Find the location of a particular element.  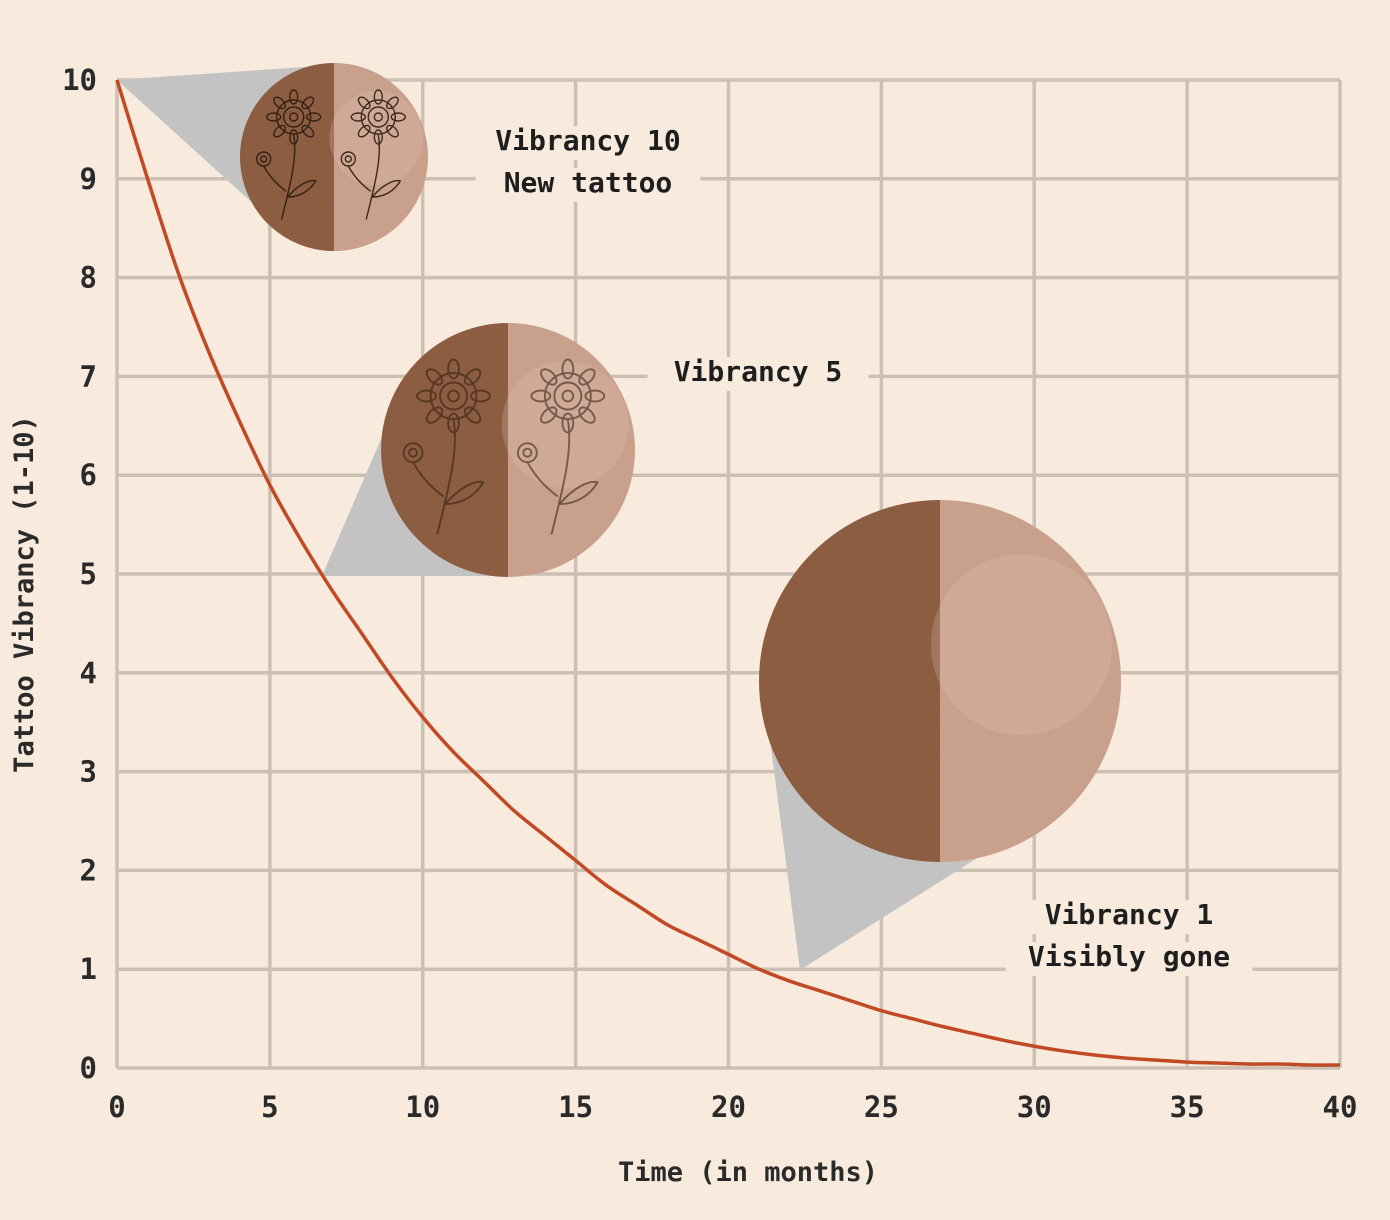

y-tick-label: 5 is located at coordinates (88, 574).